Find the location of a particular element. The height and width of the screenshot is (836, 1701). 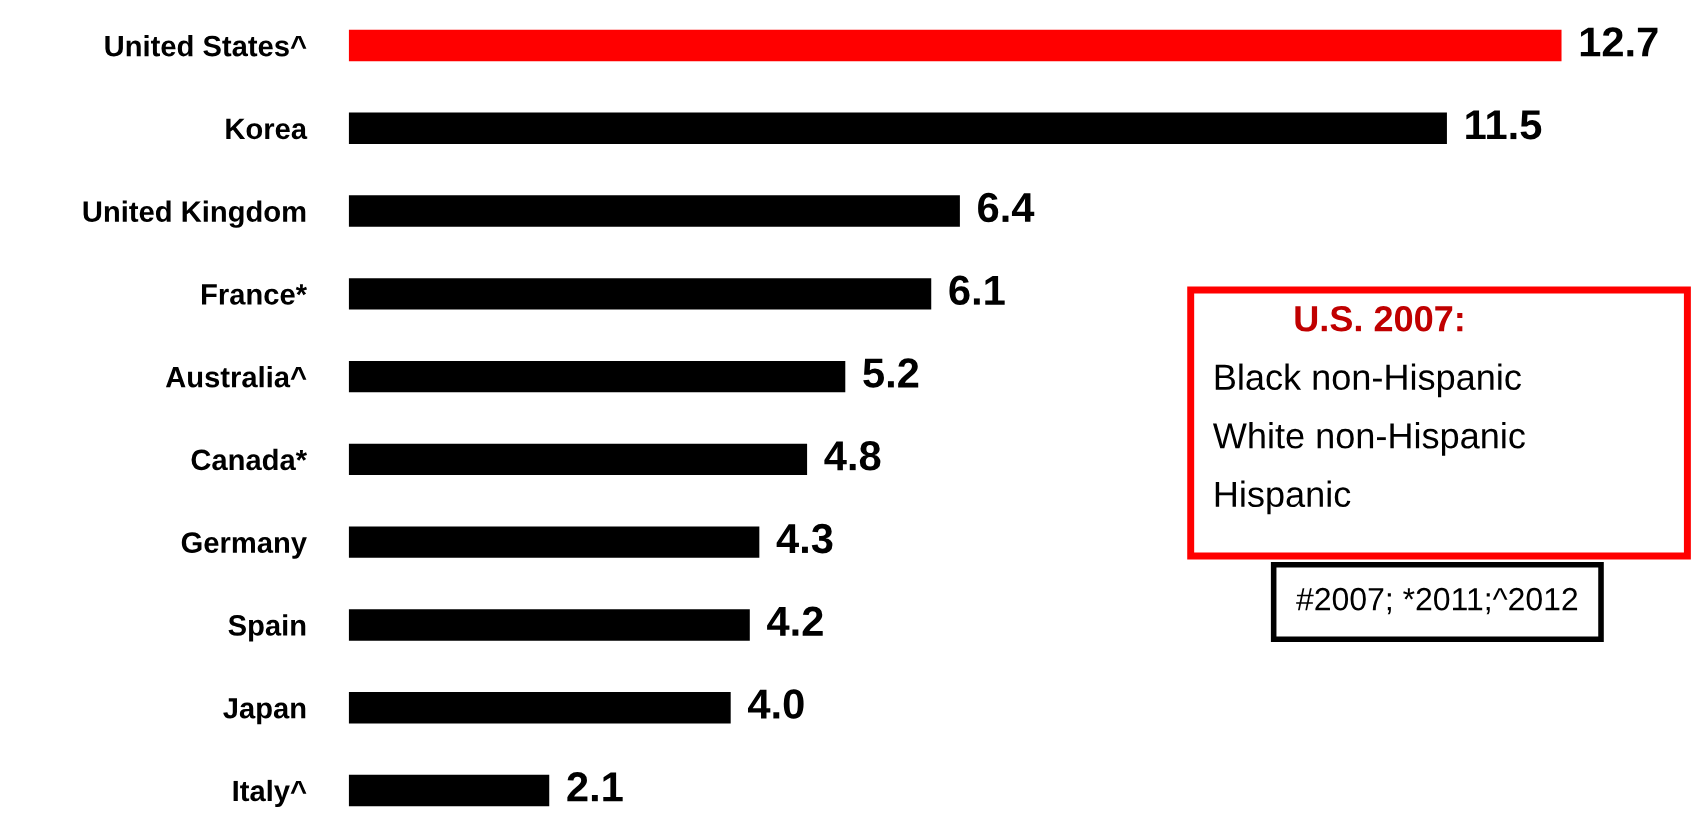

data-label: 5.2 is located at coordinates (891, 373).